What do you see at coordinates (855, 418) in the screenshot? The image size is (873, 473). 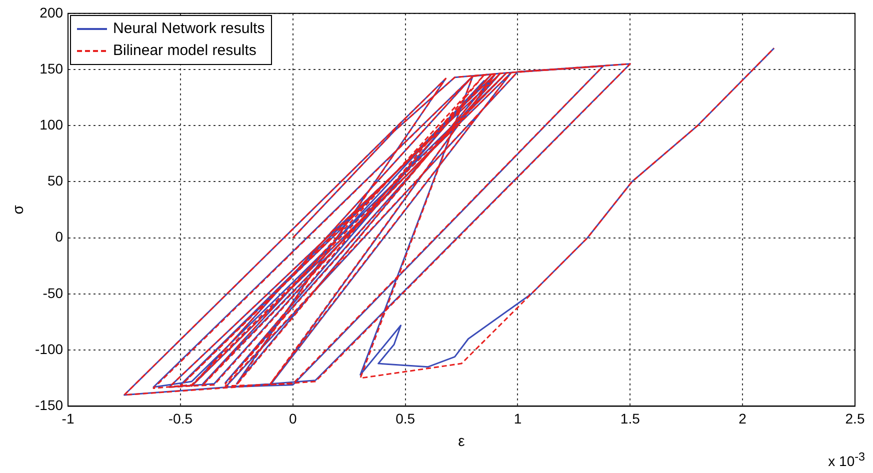 I see `x-tick-label: 2.5` at bounding box center [855, 418].